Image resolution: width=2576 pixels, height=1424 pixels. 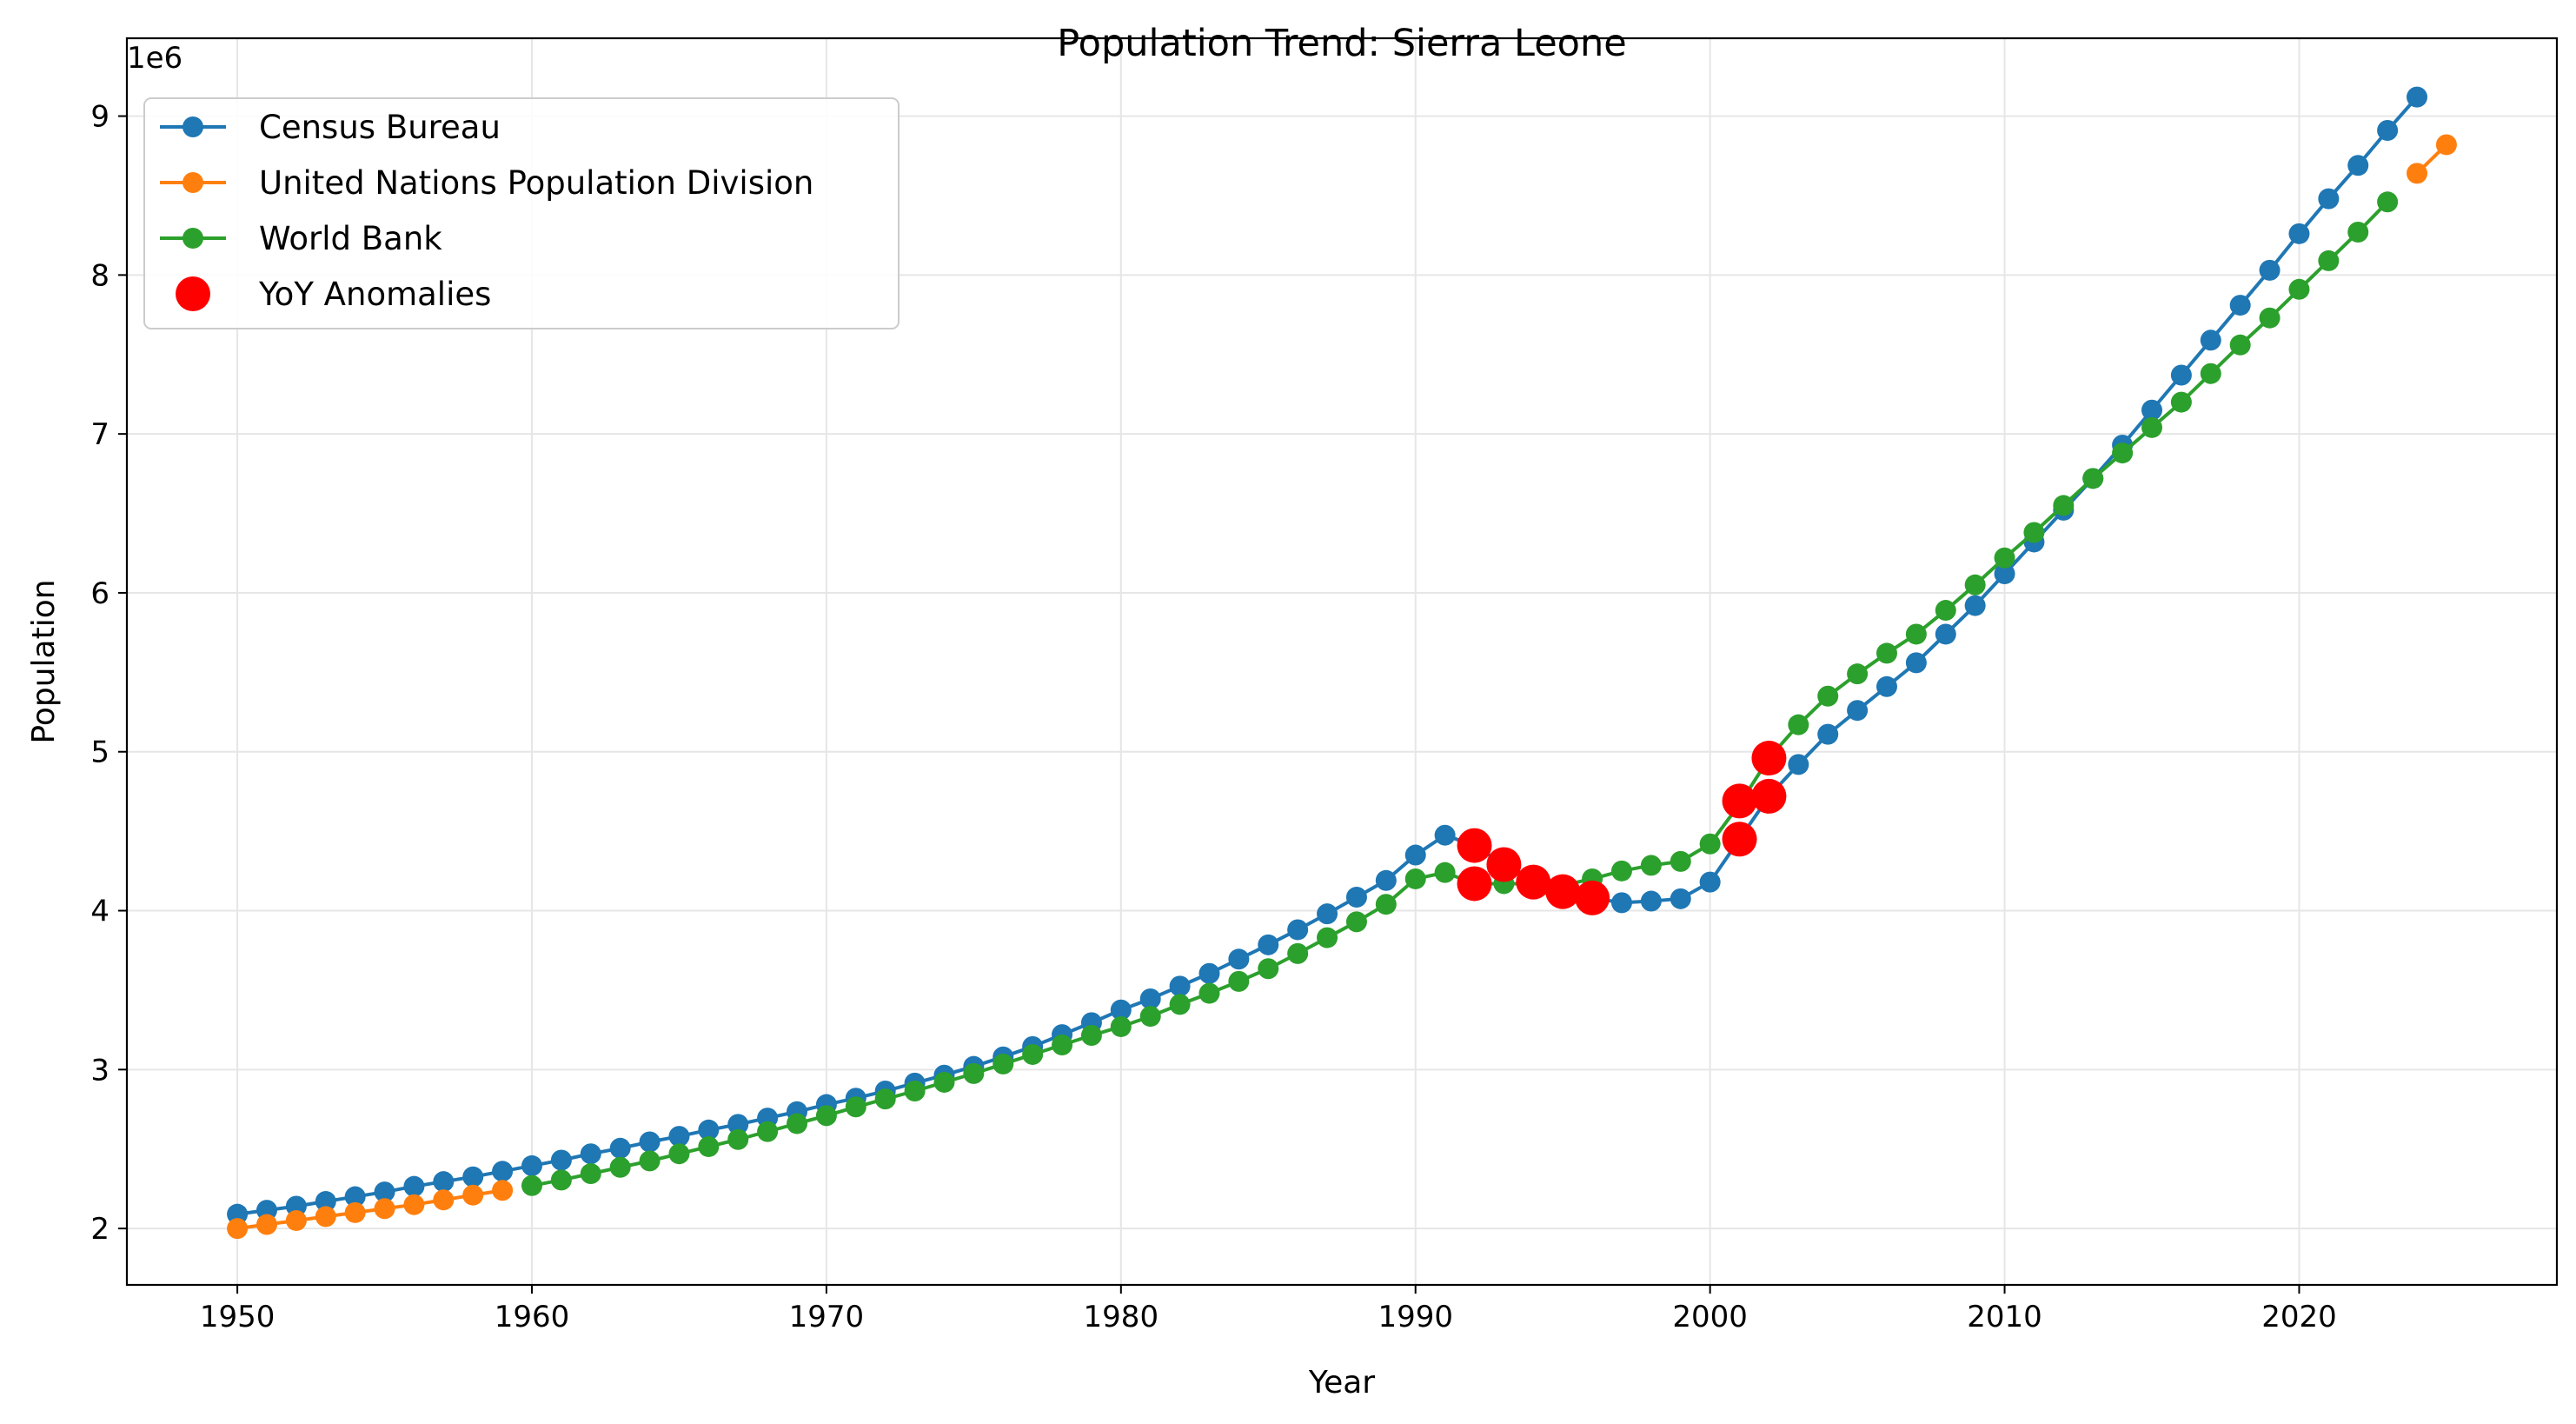 What do you see at coordinates (100, 434) in the screenshot?
I see `y-tick-label: 7` at bounding box center [100, 434].